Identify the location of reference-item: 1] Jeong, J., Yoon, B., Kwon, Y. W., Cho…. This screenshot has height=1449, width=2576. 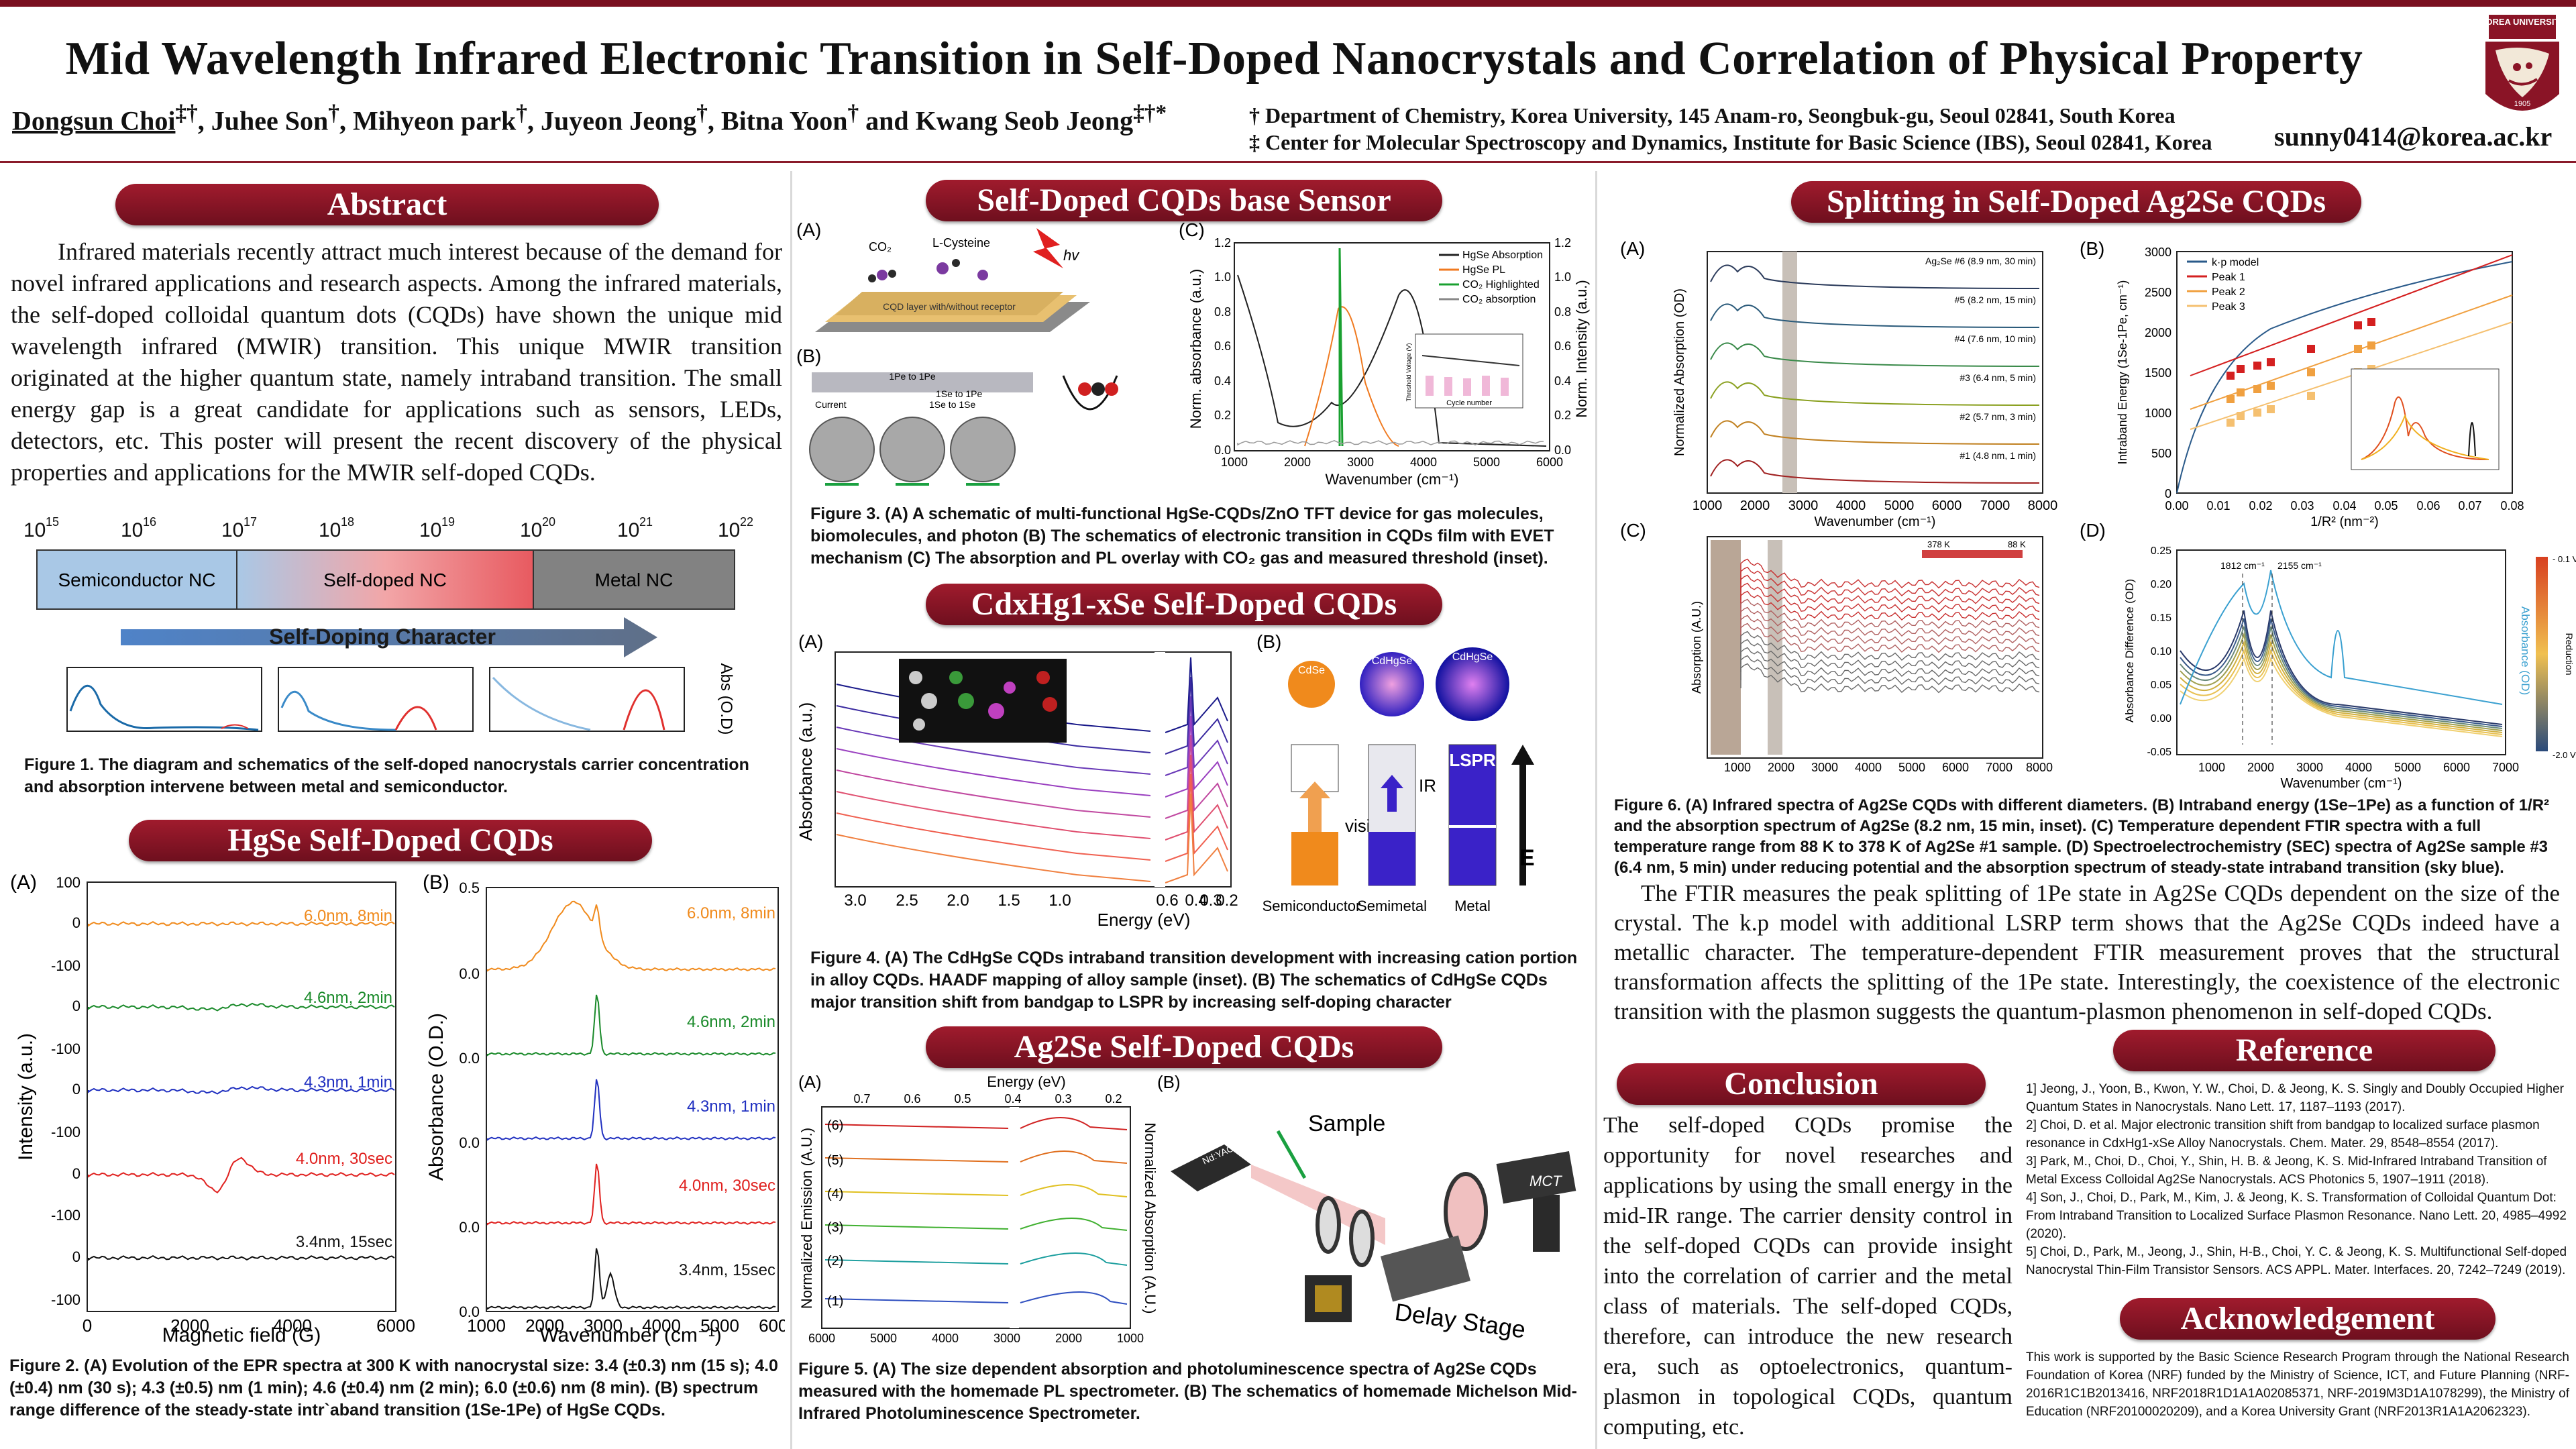
(2295, 1098).